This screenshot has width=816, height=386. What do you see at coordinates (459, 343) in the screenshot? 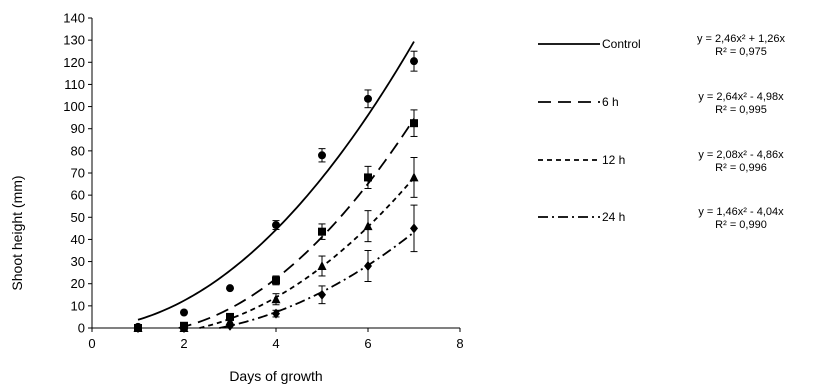
I see `x-tick-label: 8` at bounding box center [459, 343].